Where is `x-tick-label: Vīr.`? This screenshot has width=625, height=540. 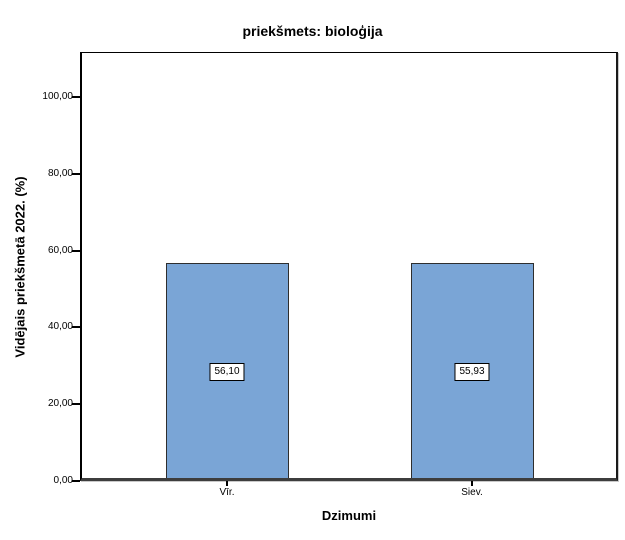 x-tick-label: Vīr. is located at coordinates (227, 492).